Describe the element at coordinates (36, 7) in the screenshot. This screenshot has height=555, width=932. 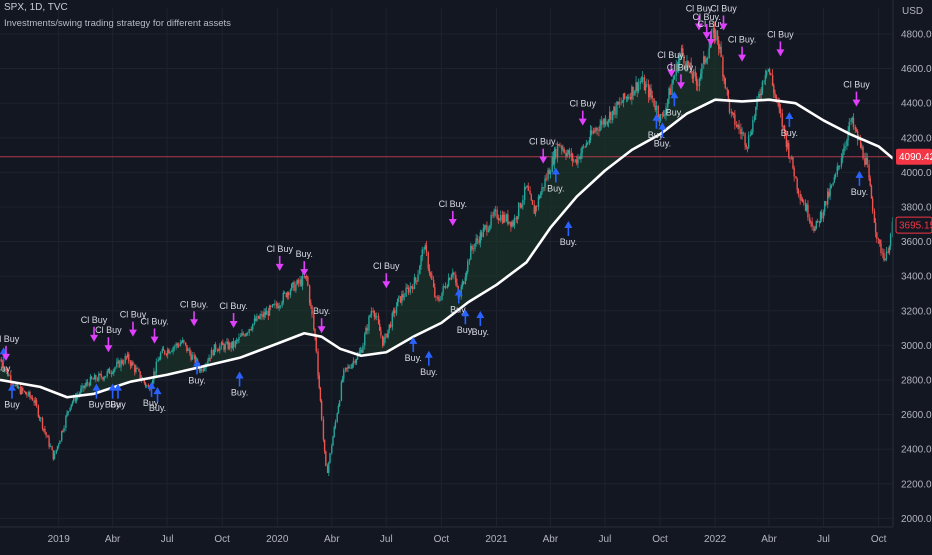
I see `symbol-line: SPX, 1D, TVC` at that location.